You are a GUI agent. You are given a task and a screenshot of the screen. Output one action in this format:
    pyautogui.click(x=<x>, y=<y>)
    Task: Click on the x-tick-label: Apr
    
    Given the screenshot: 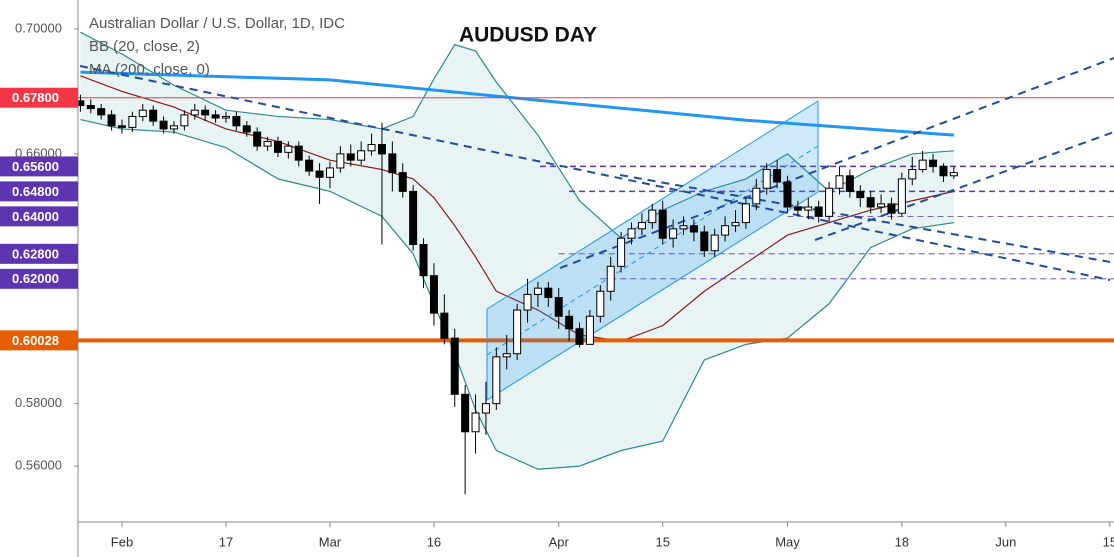 What is the action you would take?
    pyautogui.click(x=559, y=541)
    